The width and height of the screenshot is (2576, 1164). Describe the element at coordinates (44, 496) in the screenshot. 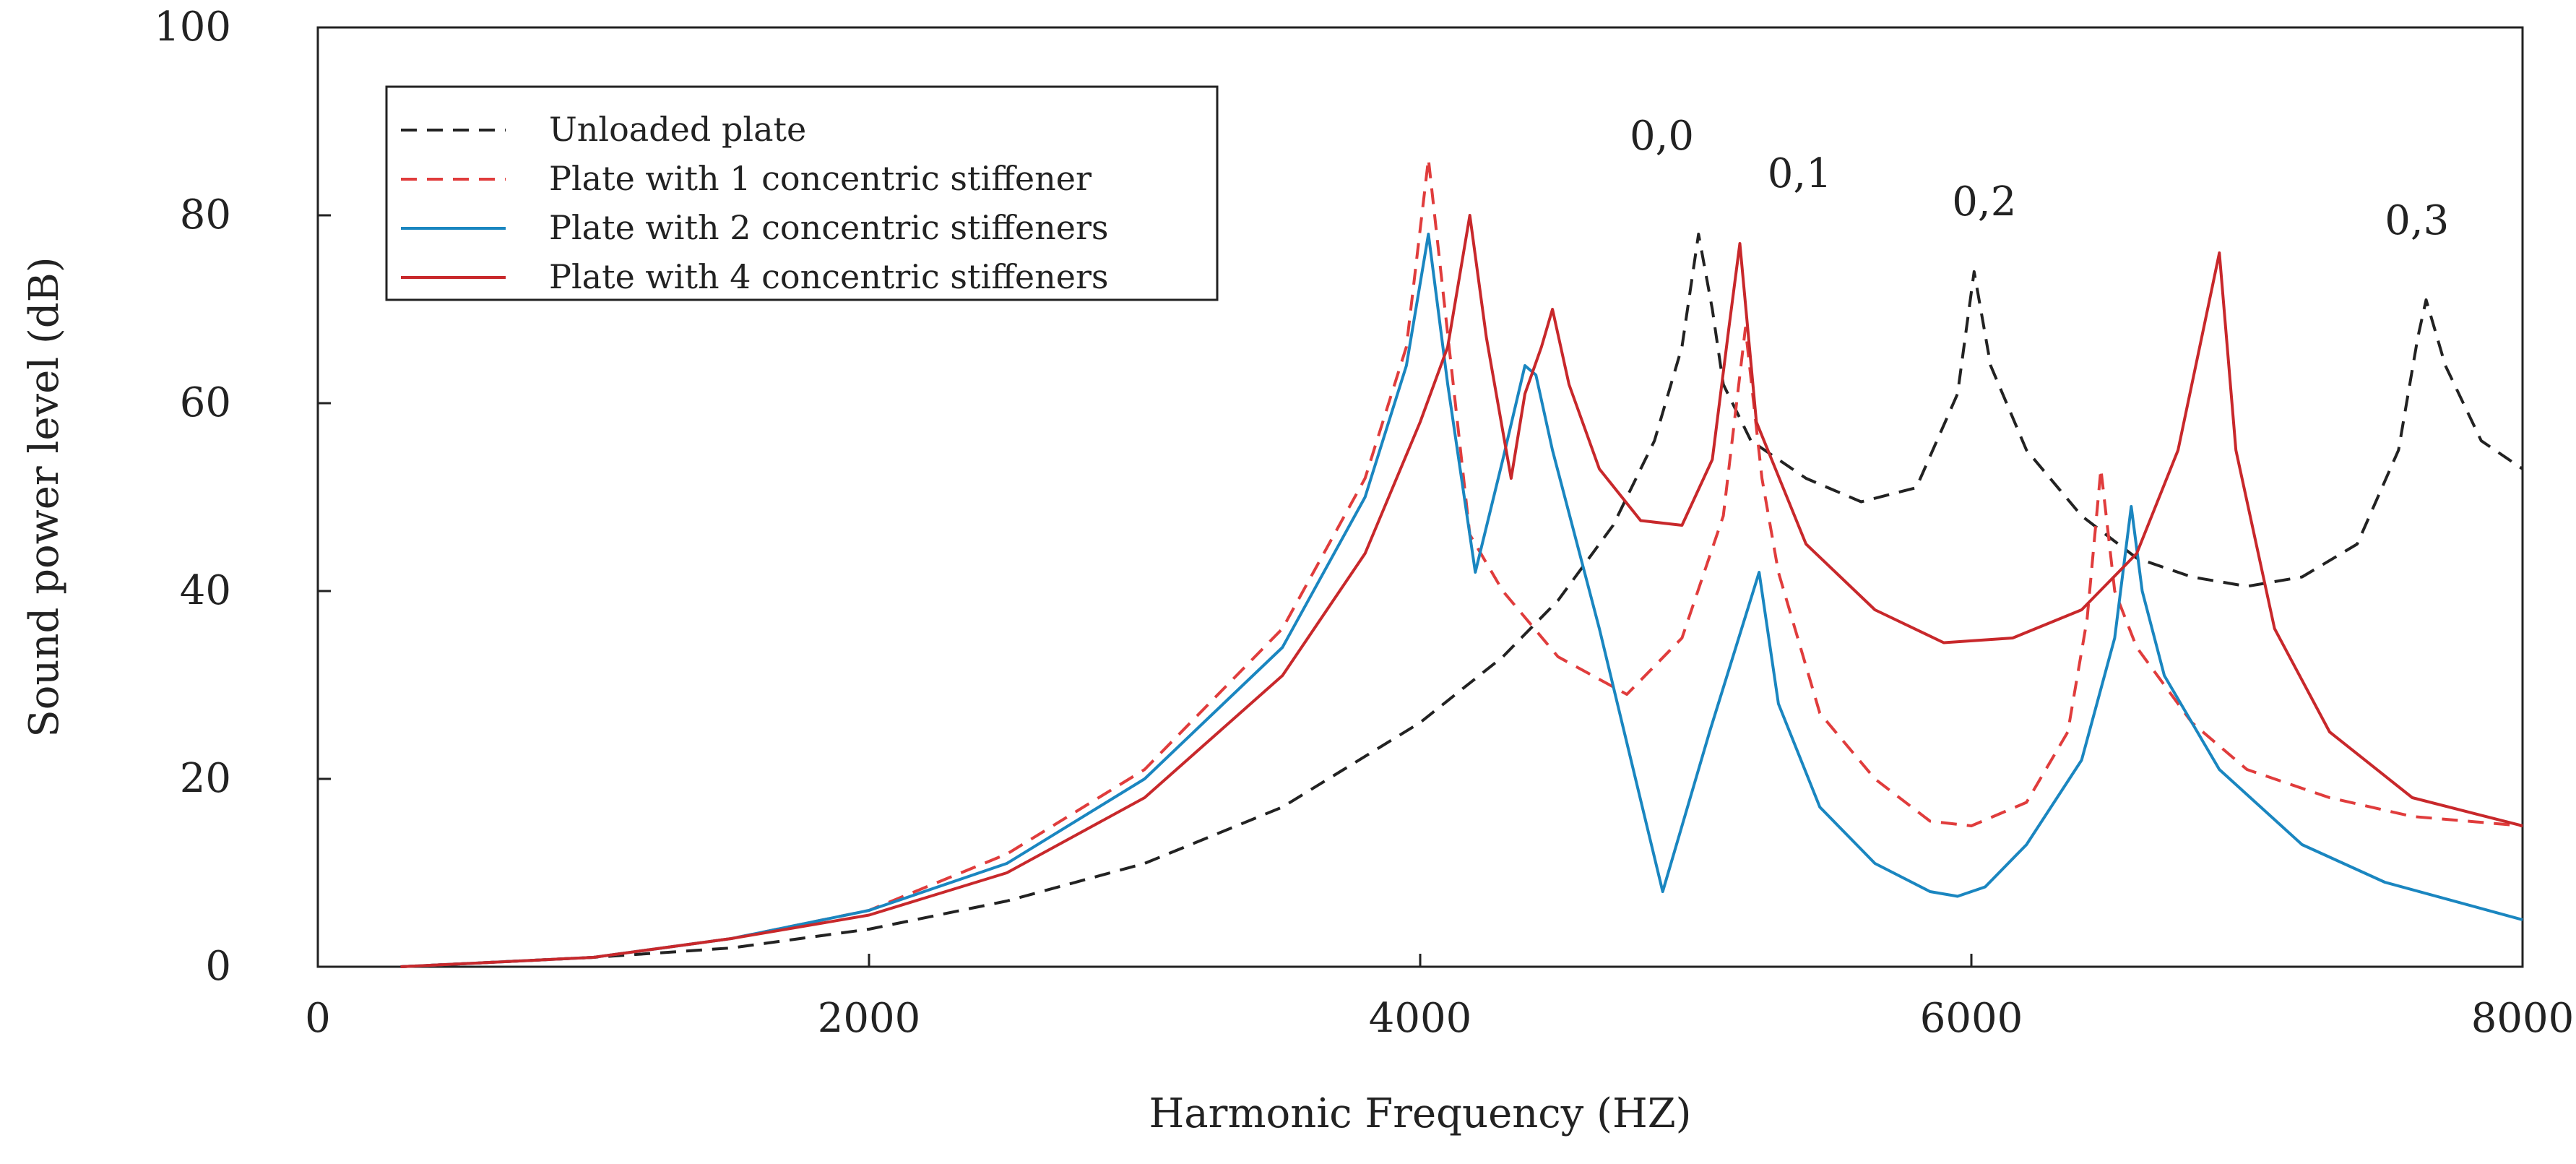

I see `y-axis-title: Sound power level (dB)` at that location.